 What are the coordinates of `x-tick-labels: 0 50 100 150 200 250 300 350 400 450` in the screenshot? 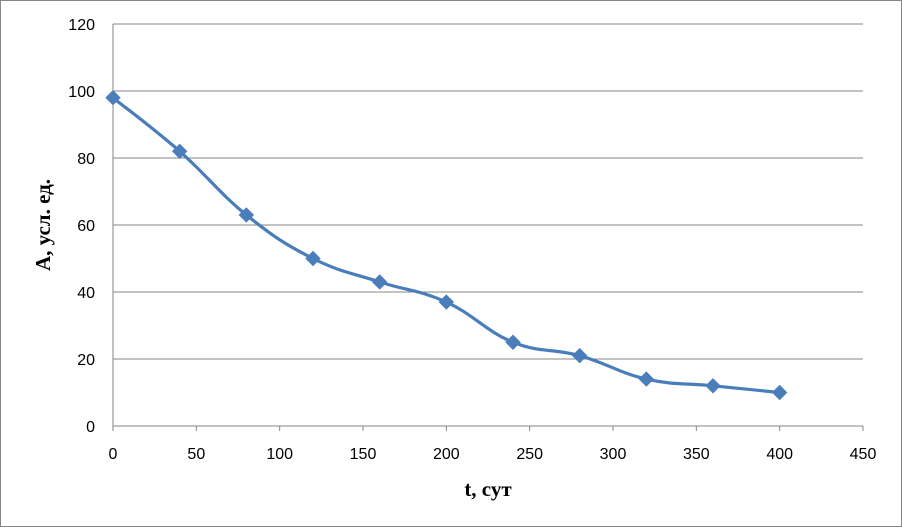 It's located at (493, 454).